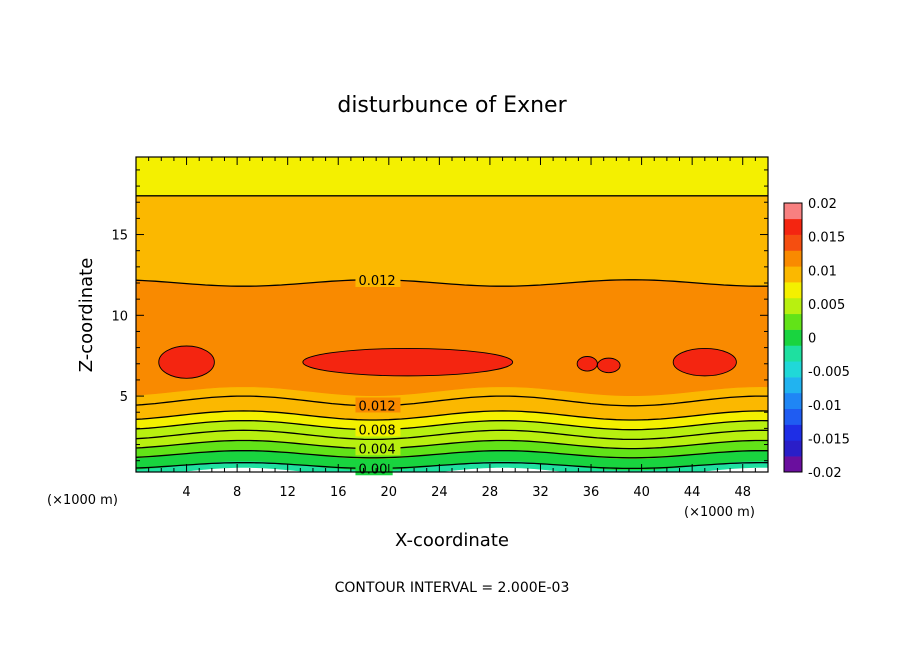 This screenshot has width=904, height=654. What do you see at coordinates (119, 236) in the screenshot?
I see `y-tick-label: 15` at bounding box center [119, 236].